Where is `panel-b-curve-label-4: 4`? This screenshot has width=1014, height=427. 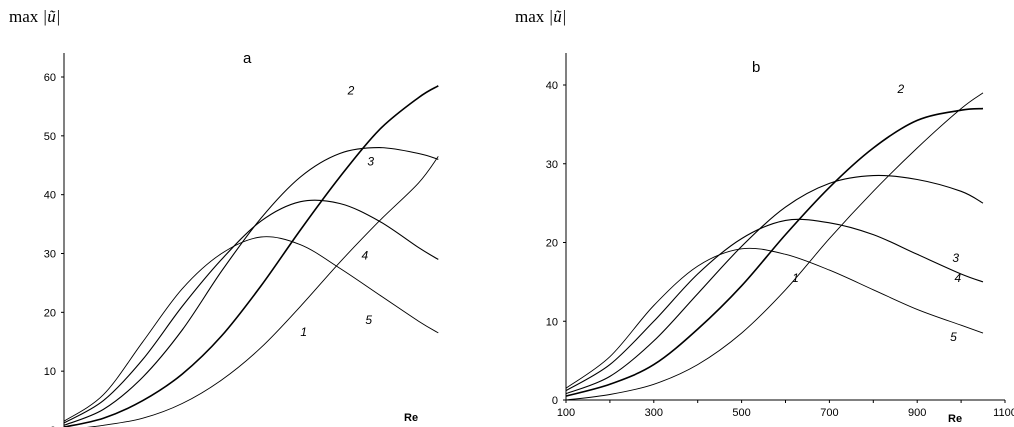 panel-b-curve-label-4: 4 is located at coordinates (958, 278).